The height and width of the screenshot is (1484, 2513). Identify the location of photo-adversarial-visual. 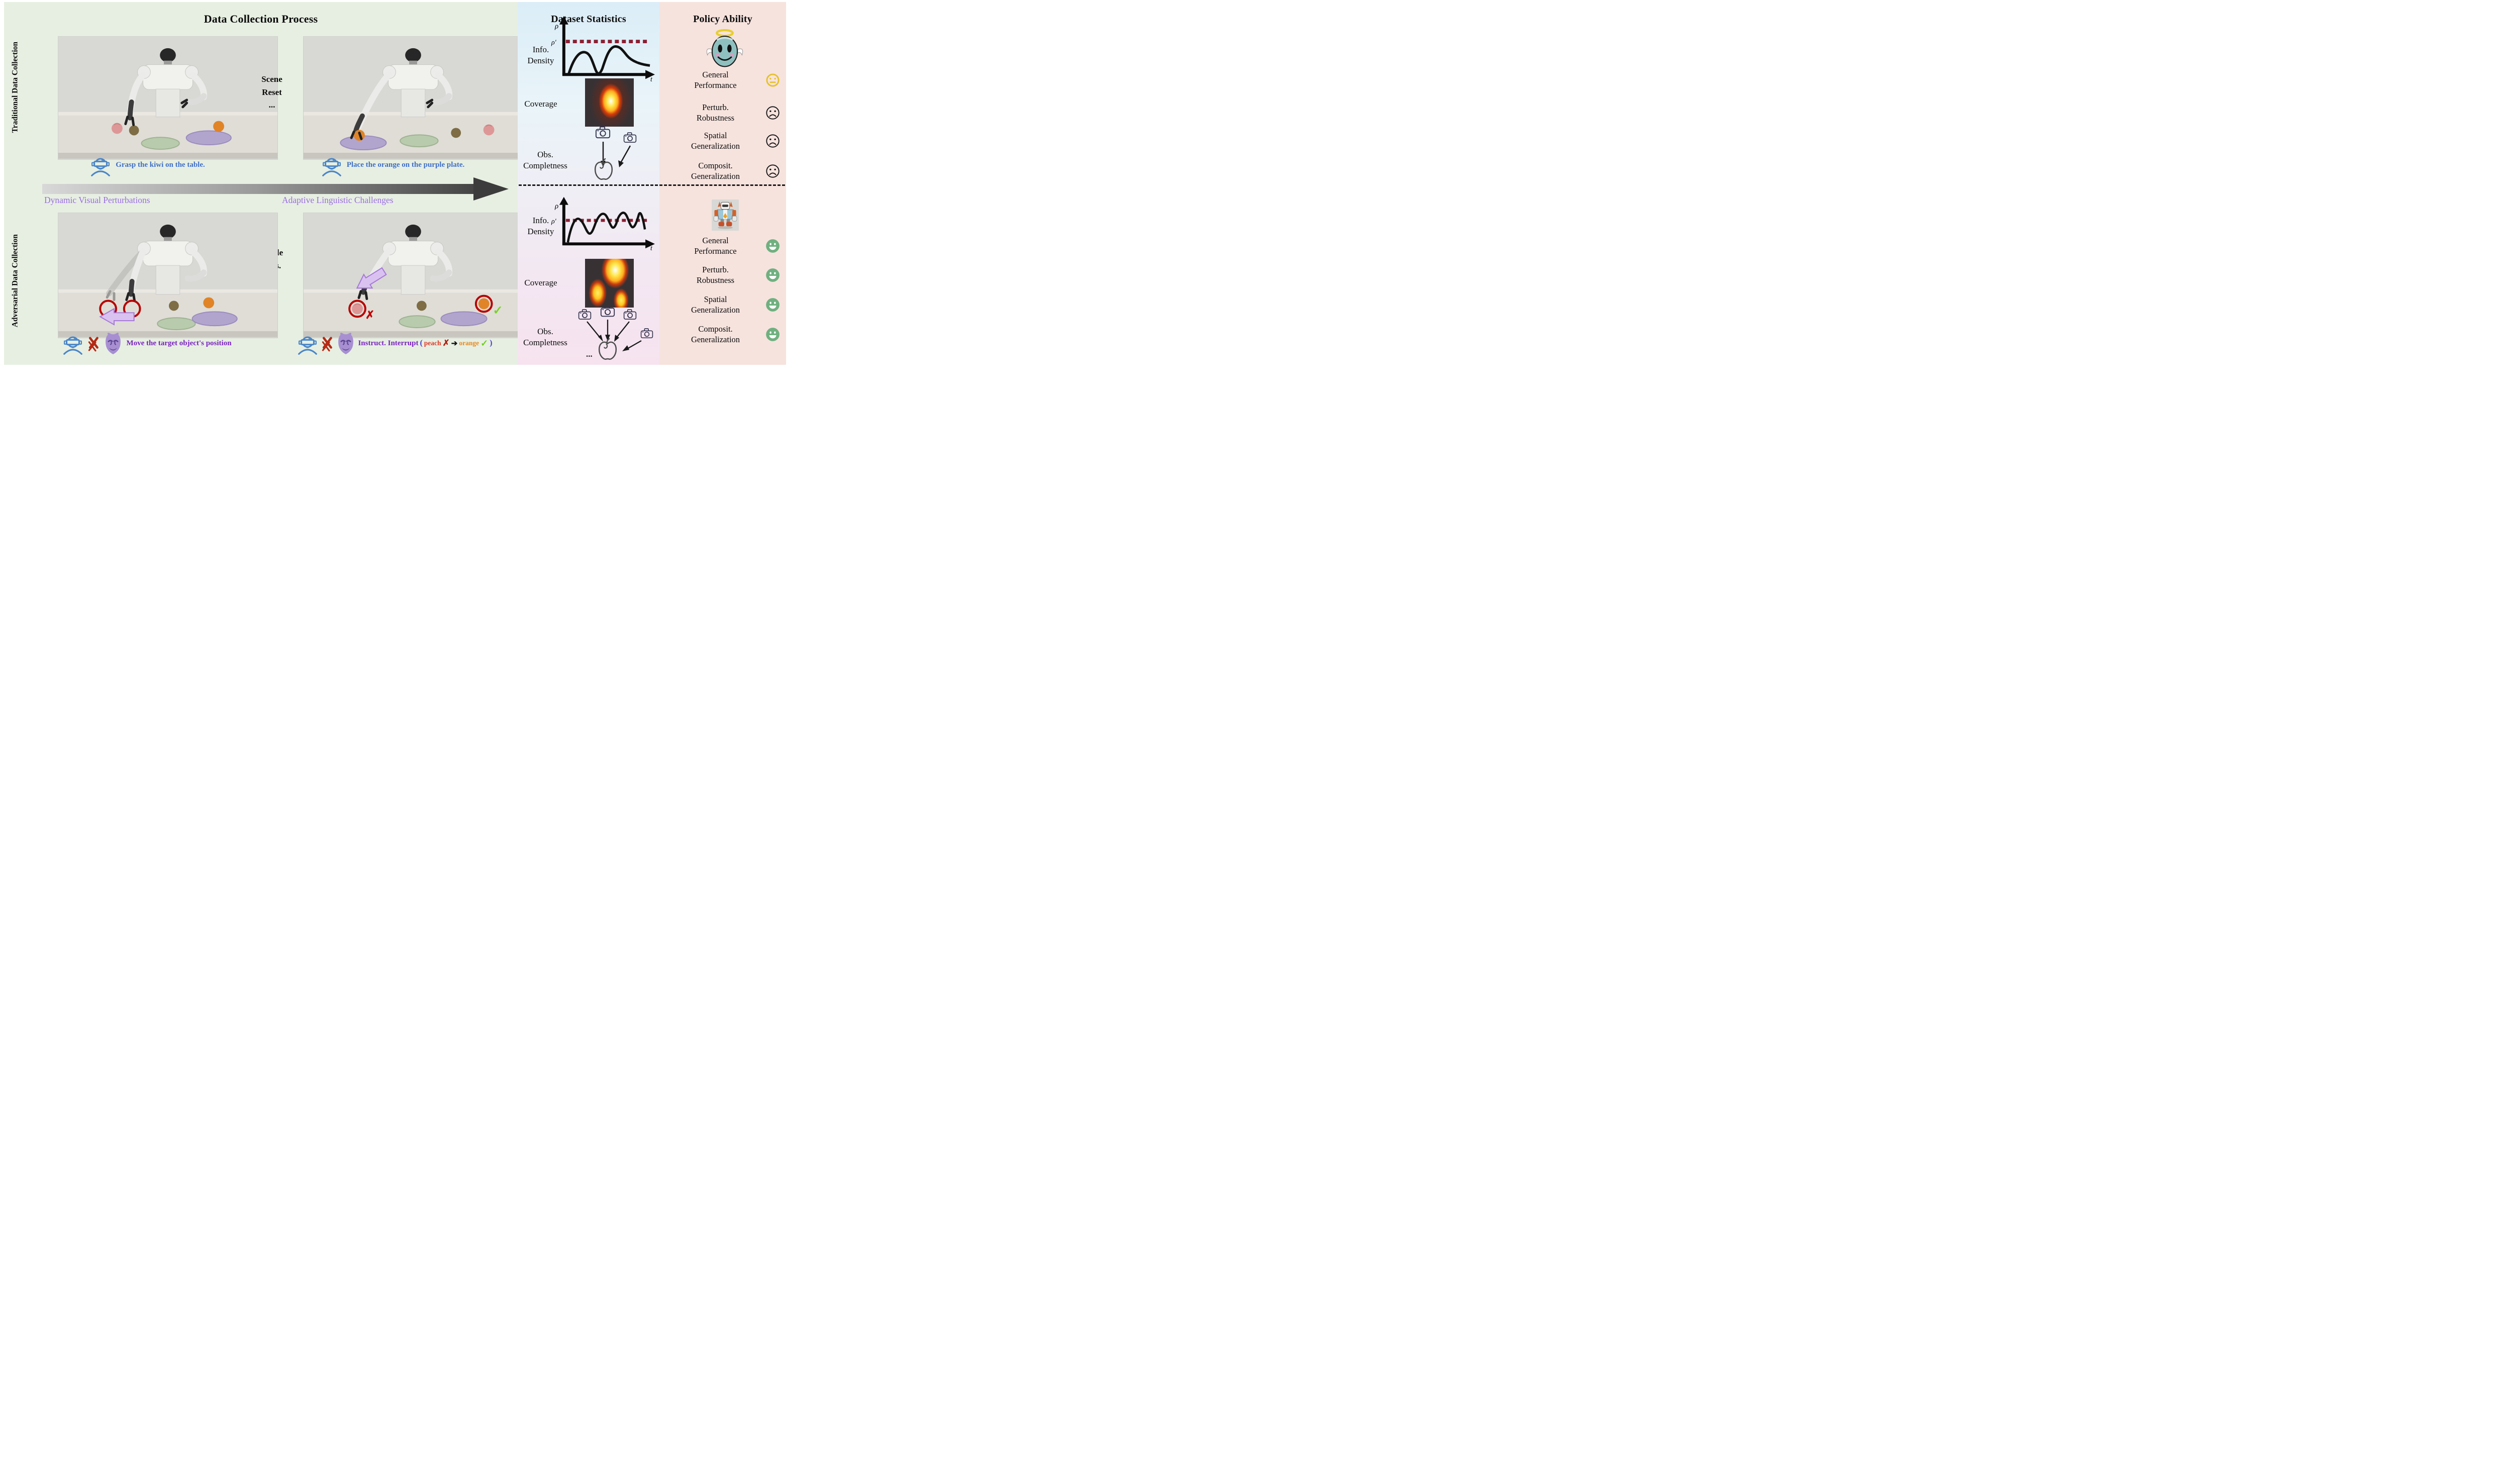
(168, 275).